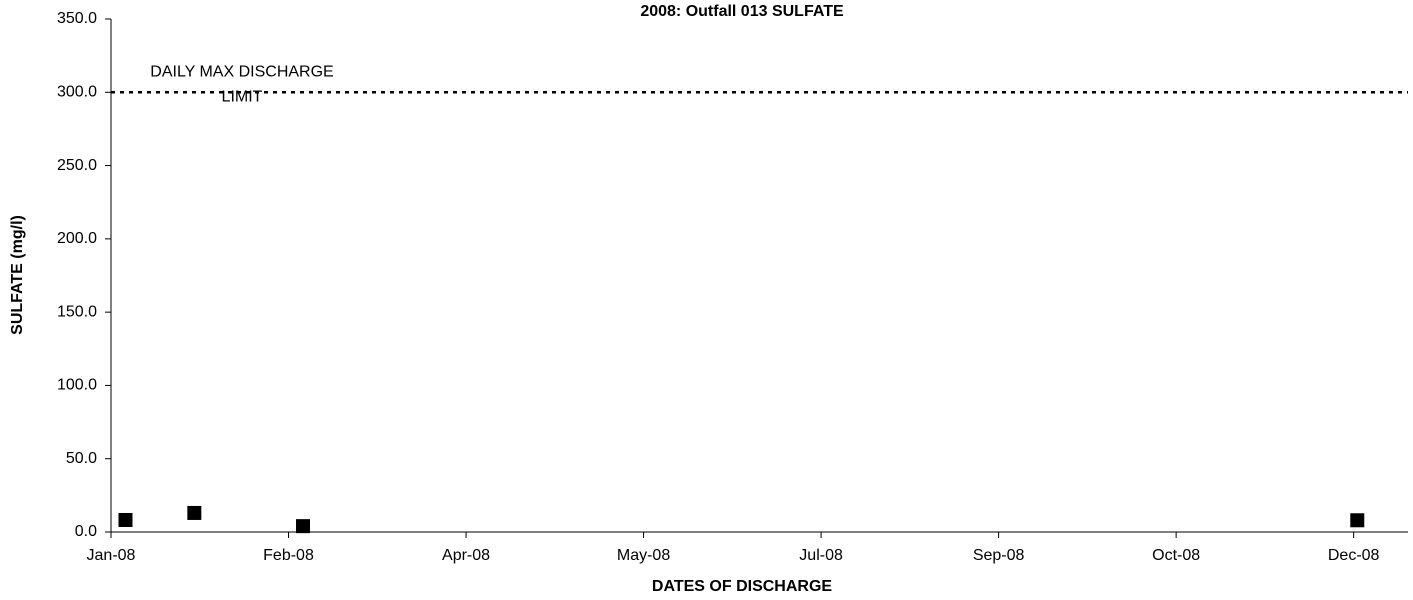 Image resolution: width=1413 pixels, height=600 pixels. What do you see at coordinates (77, 92) in the screenshot?
I see `y-tick-label: 300.0` at bounding box center [77, 92].